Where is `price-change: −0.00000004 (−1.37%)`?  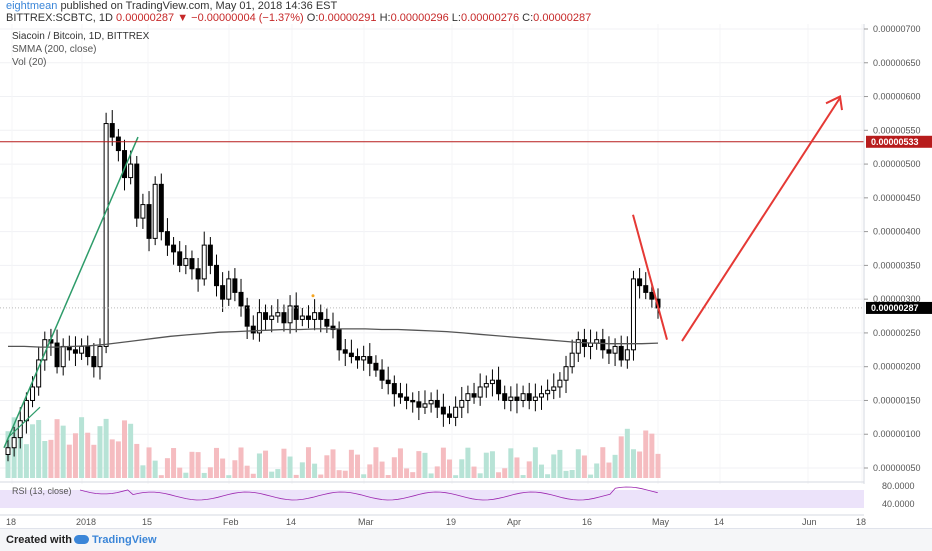
price-change: −0.00000004 (−1.37%) is located at coordinates (247, 18).